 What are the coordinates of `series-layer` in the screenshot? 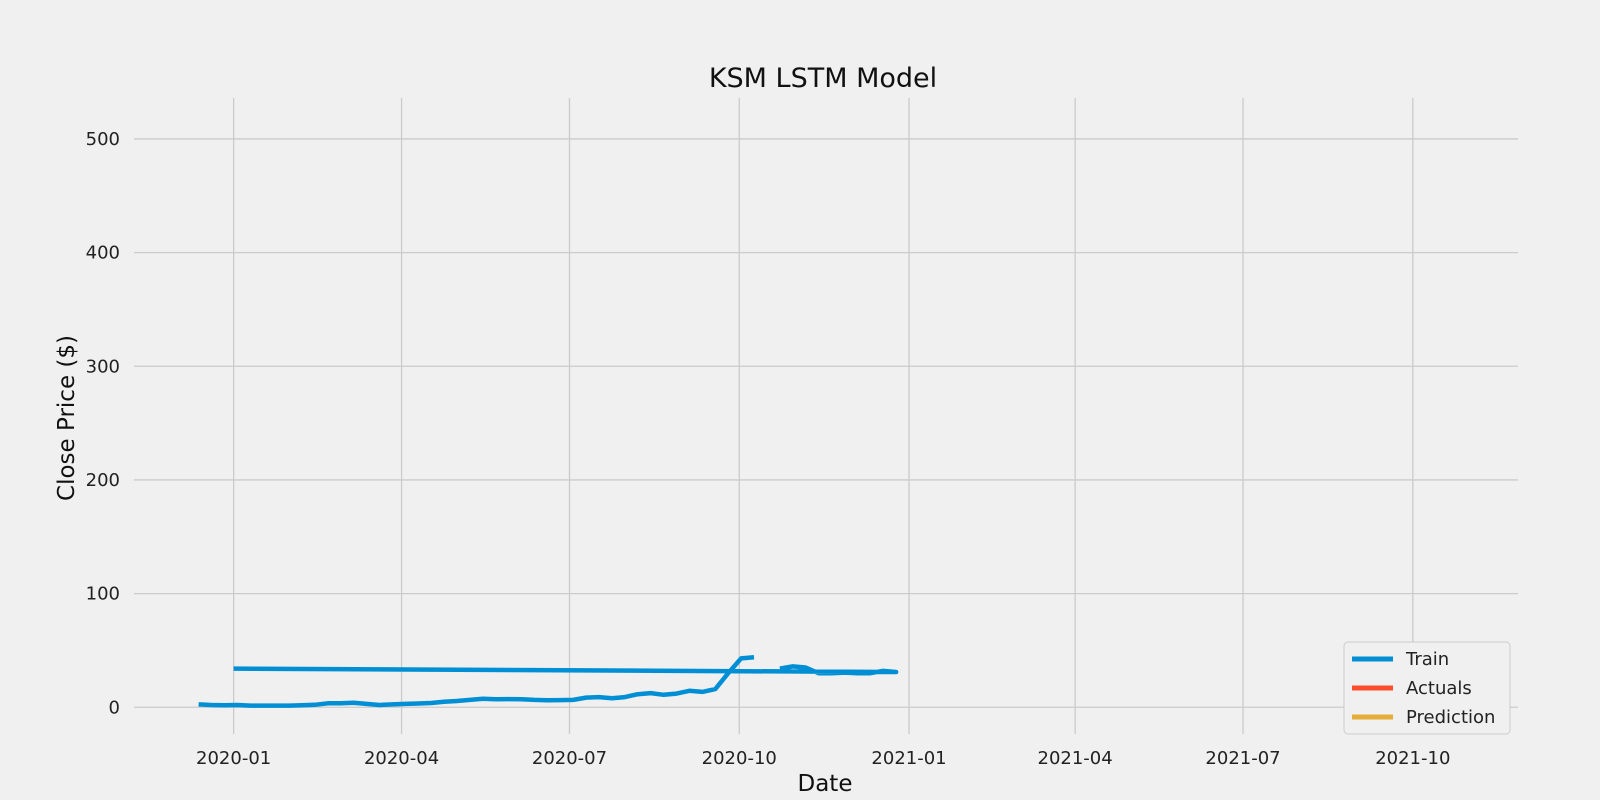 It's located at (548, 681).